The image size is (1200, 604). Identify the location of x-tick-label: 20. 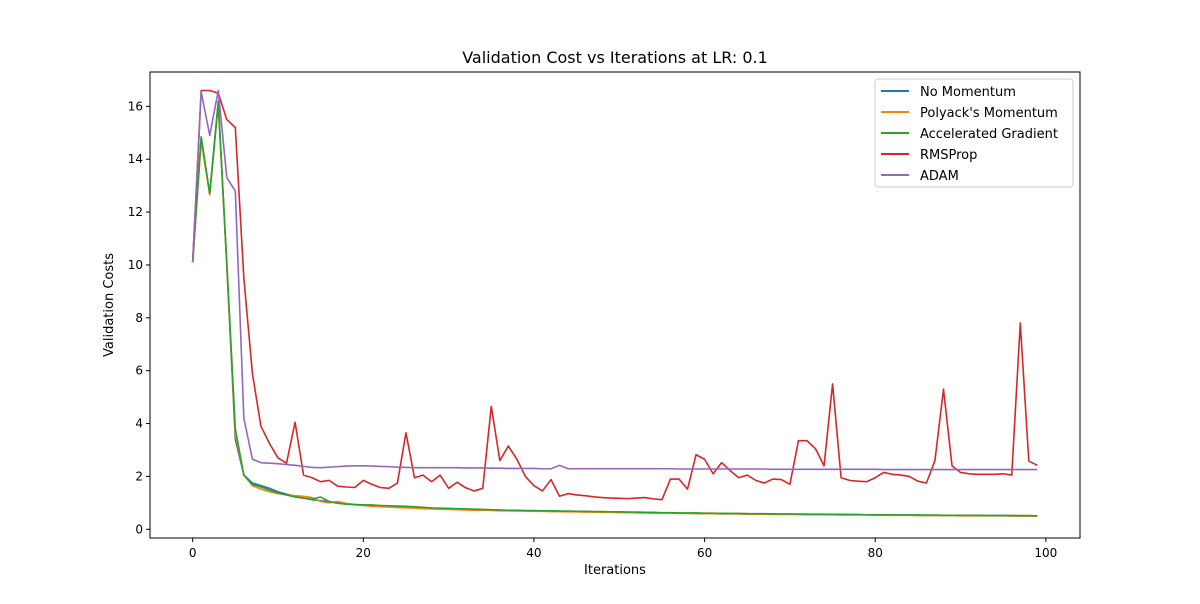
(363, 553).